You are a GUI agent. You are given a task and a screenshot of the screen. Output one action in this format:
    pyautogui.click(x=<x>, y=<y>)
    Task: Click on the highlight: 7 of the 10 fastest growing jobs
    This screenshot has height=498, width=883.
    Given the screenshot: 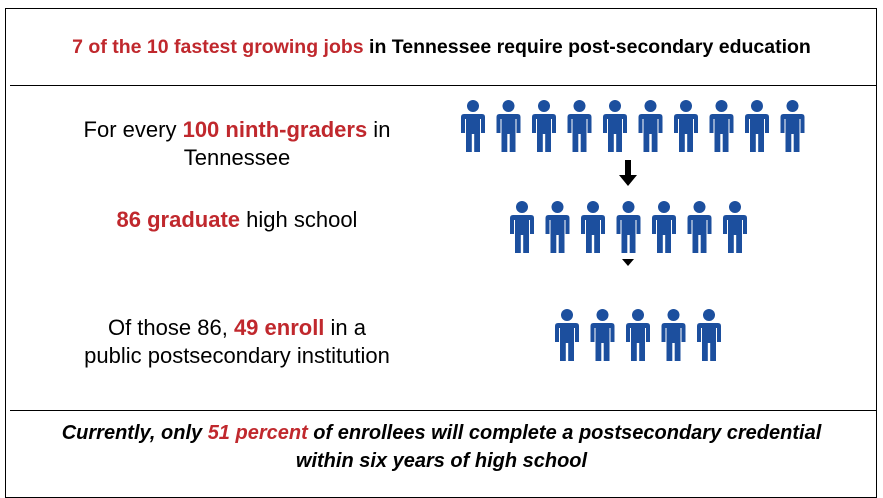 What is the action you would take?
    pyautogui.click(x=218, y=47)
    